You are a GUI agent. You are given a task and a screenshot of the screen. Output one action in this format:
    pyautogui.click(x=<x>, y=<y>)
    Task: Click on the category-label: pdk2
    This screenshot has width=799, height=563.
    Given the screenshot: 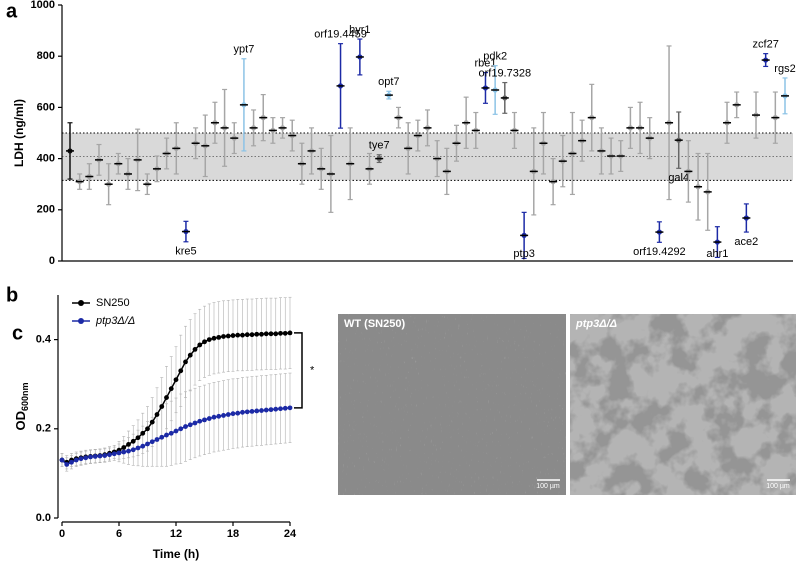 What is the action you would take?
    pyautogui.click(x=495, y=57)
    